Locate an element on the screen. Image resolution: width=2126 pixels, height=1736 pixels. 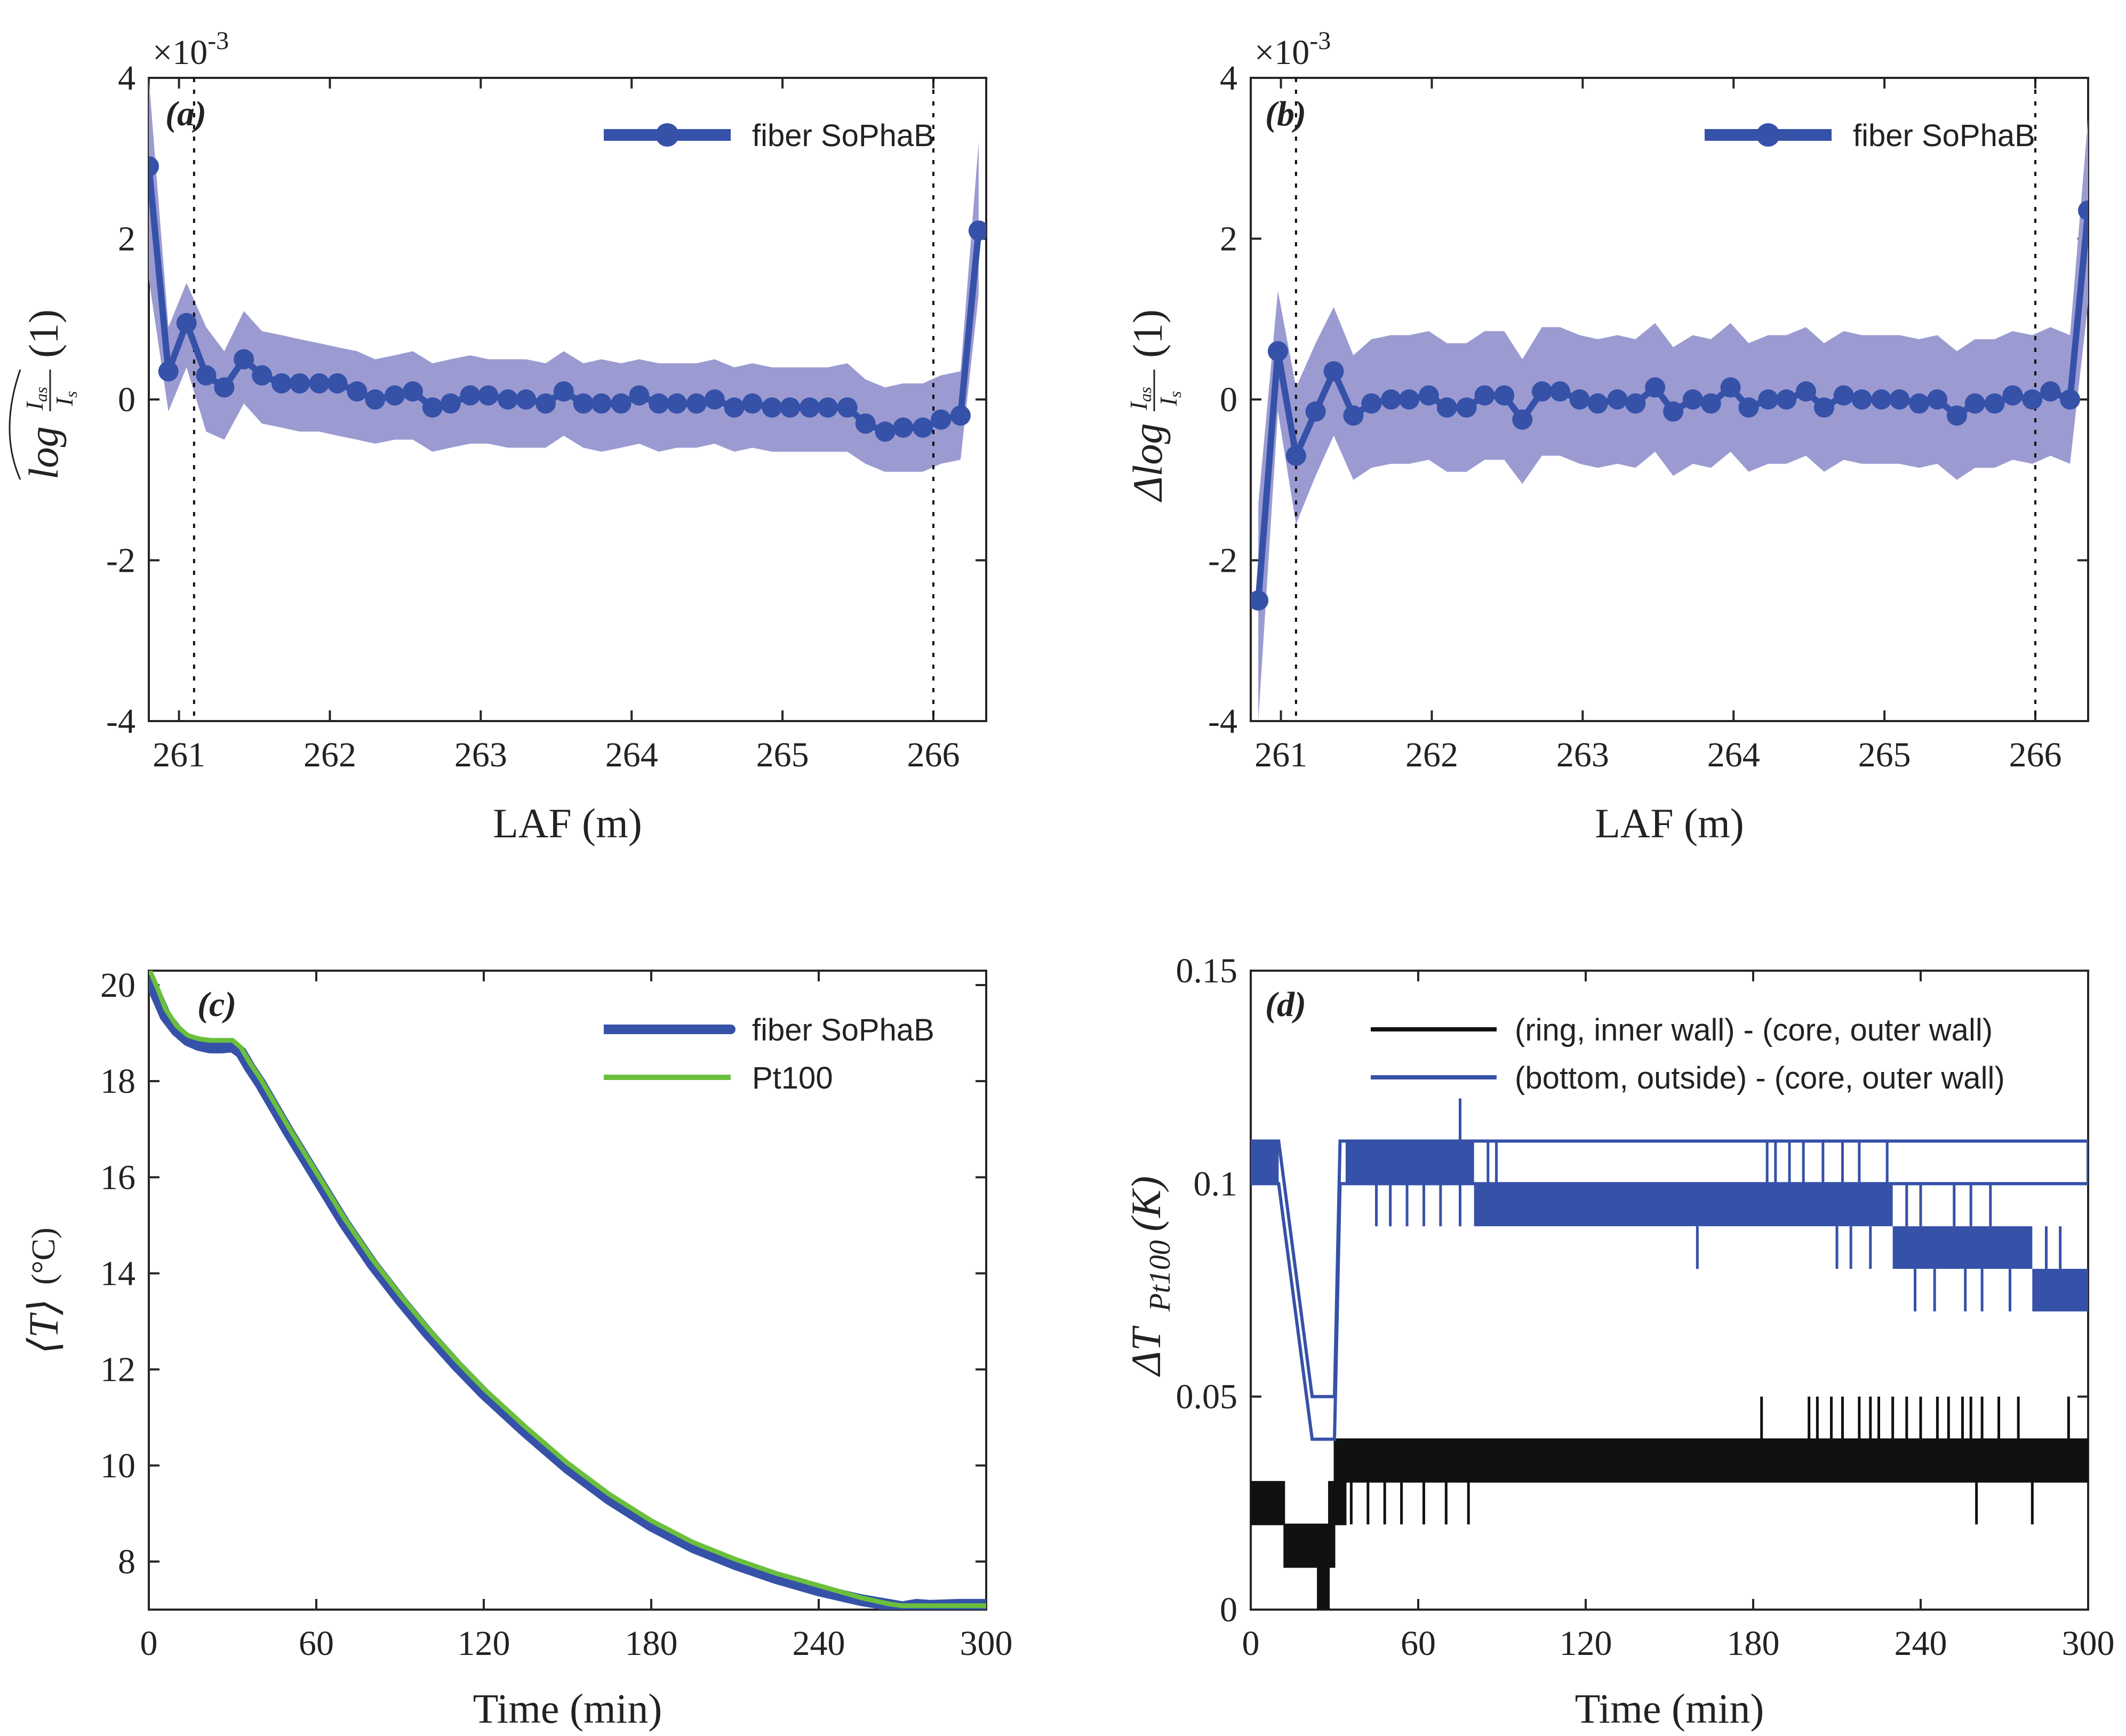
plot-area-b is located at coordinates (1669, 399).